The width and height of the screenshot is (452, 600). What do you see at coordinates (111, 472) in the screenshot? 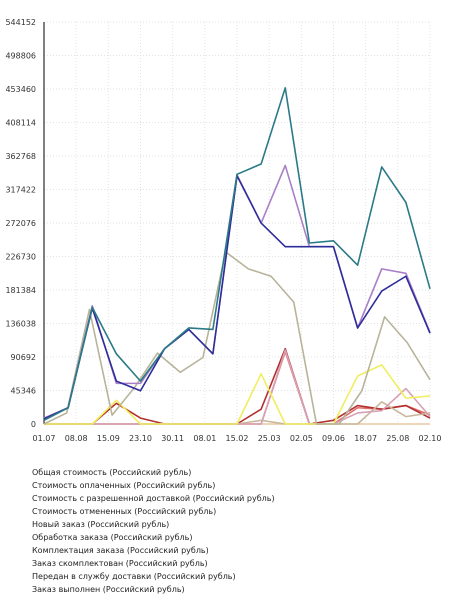
I see `legend-entry: Общая стоимость (Российский рубль)` at bounding box center [111, 472].